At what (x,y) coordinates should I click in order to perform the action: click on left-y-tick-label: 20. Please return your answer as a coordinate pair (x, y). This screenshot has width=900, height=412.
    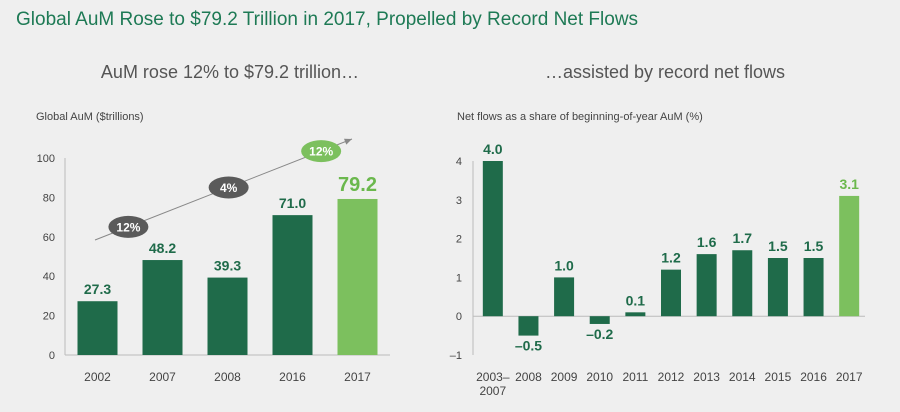
    Looking at the image, I should click on (49, 317).